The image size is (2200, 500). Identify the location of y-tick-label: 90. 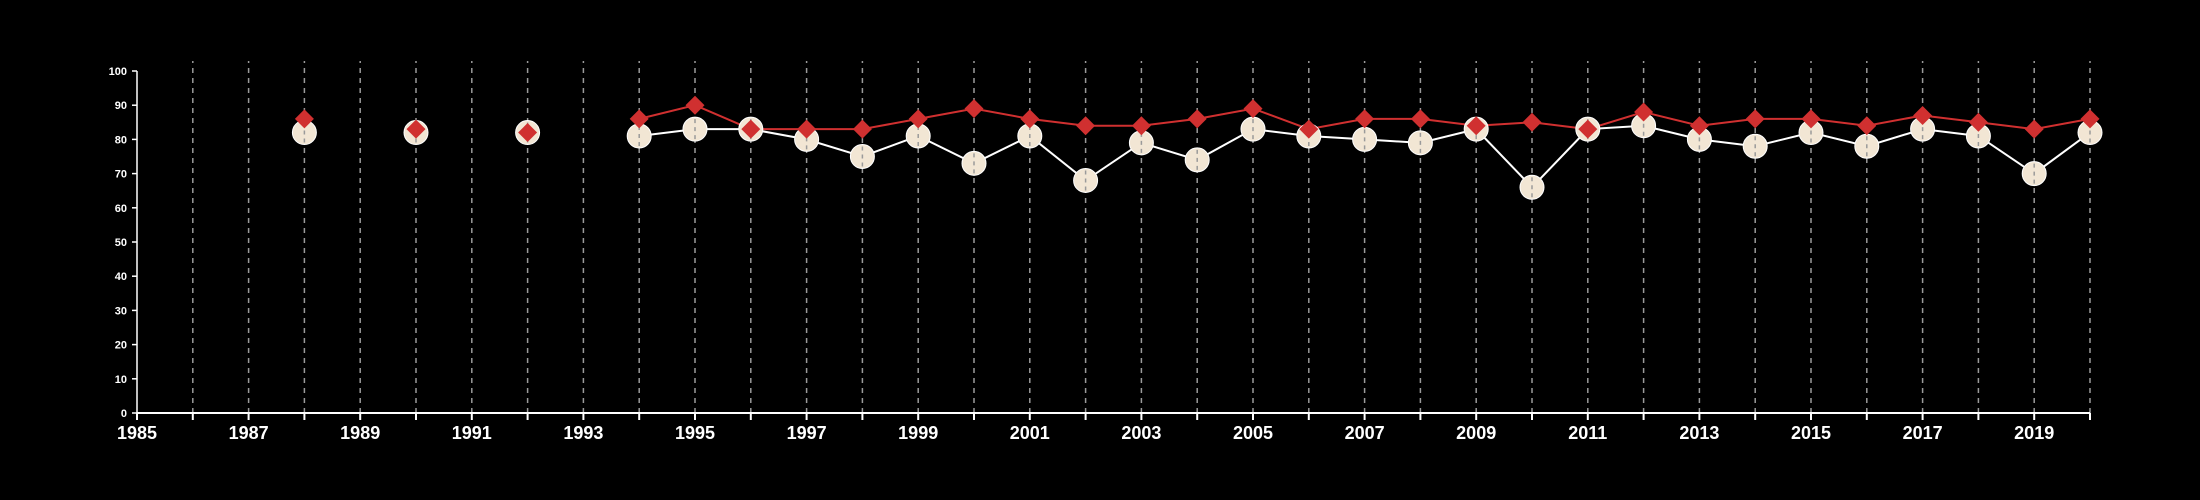
(121, 106).